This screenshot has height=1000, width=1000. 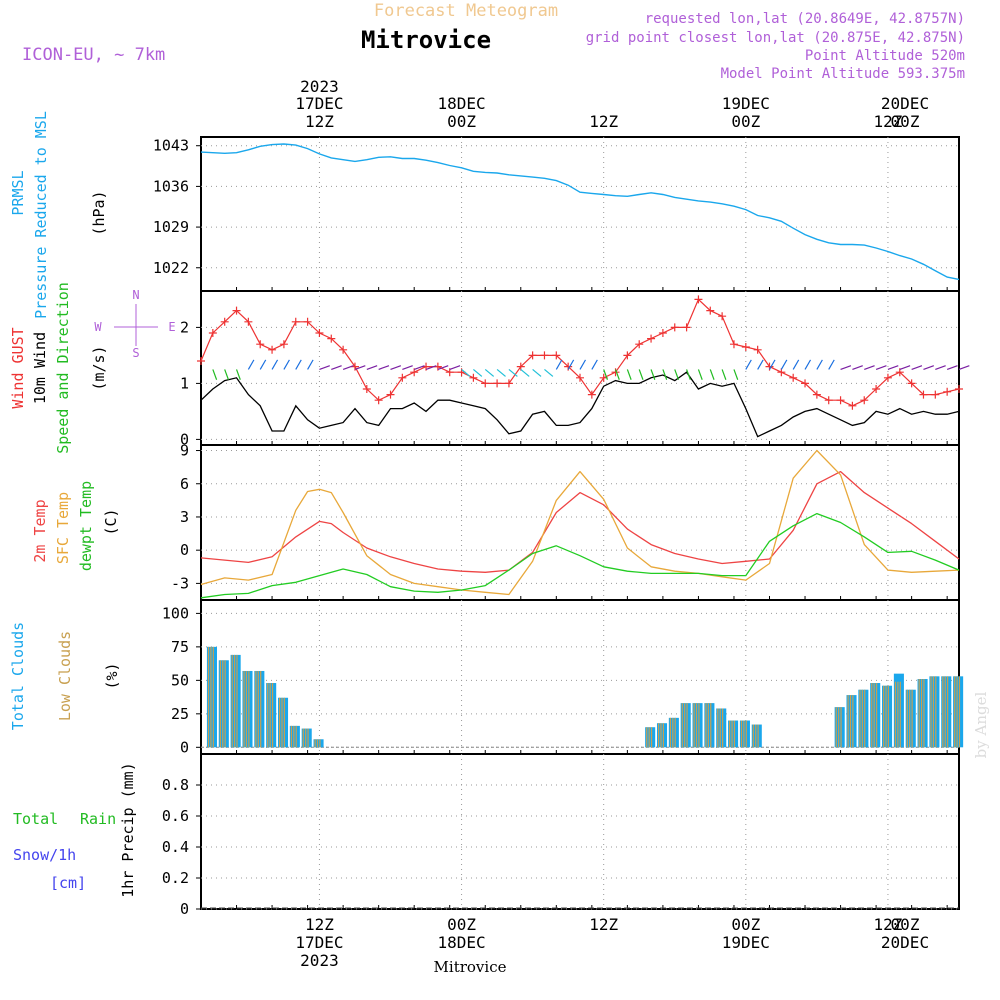 I want to click on y-tick-label: 0.4, so click(x=175, y=847).